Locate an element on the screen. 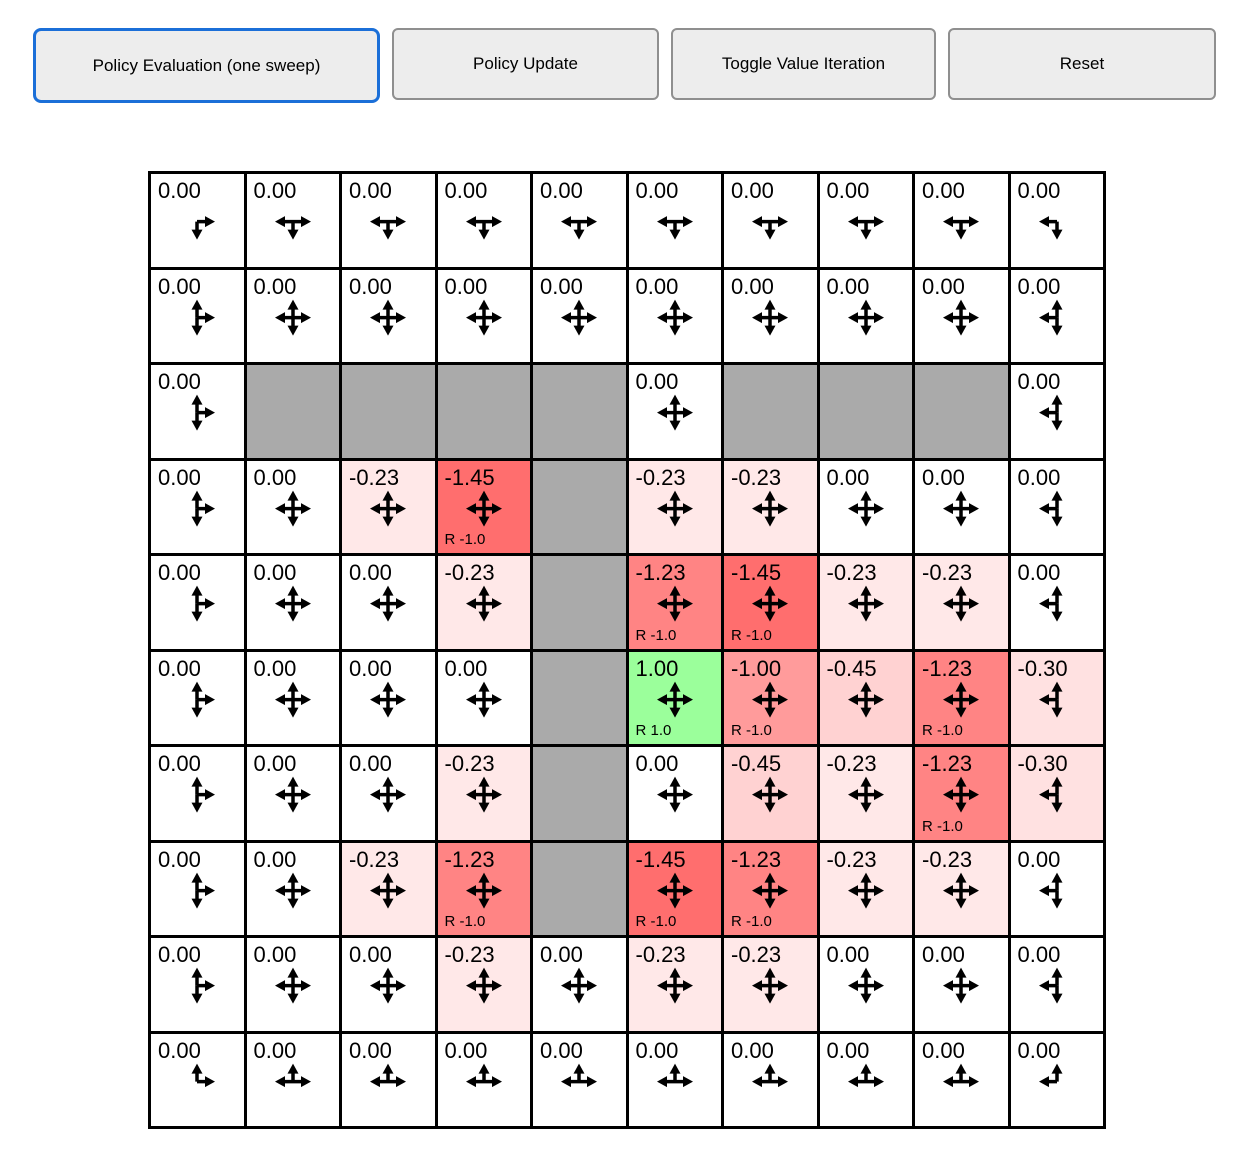 The width and height of the screenshot is (1250, 1154). state-cell: -0.30 is located at coordinates (1056, 793).